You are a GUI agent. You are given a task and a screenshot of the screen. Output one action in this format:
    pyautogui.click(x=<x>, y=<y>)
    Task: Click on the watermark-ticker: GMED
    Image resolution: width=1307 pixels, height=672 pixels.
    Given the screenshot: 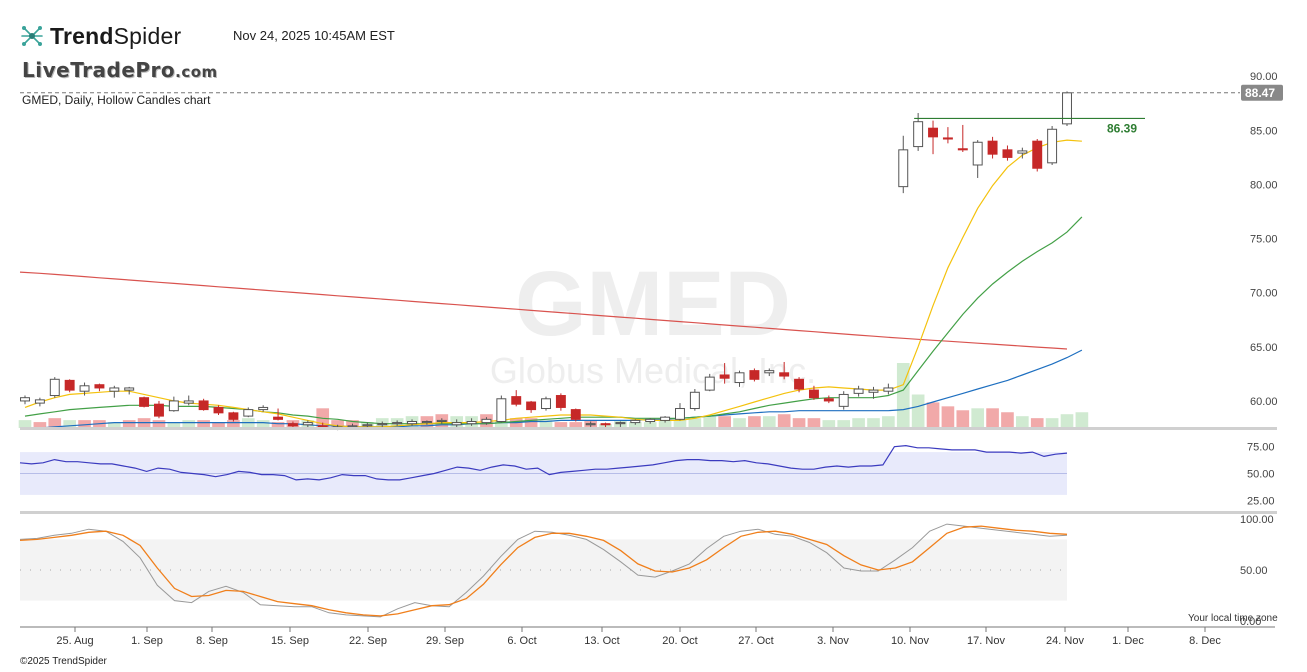 What is the action you would take?
    pyautogui.click(x=653, y=304)
    